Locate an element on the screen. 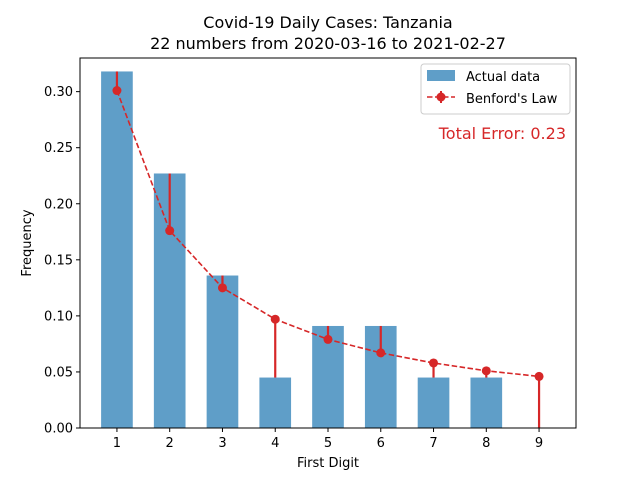  y-tick-label: 0.25 is located at coordinates (58, 148).